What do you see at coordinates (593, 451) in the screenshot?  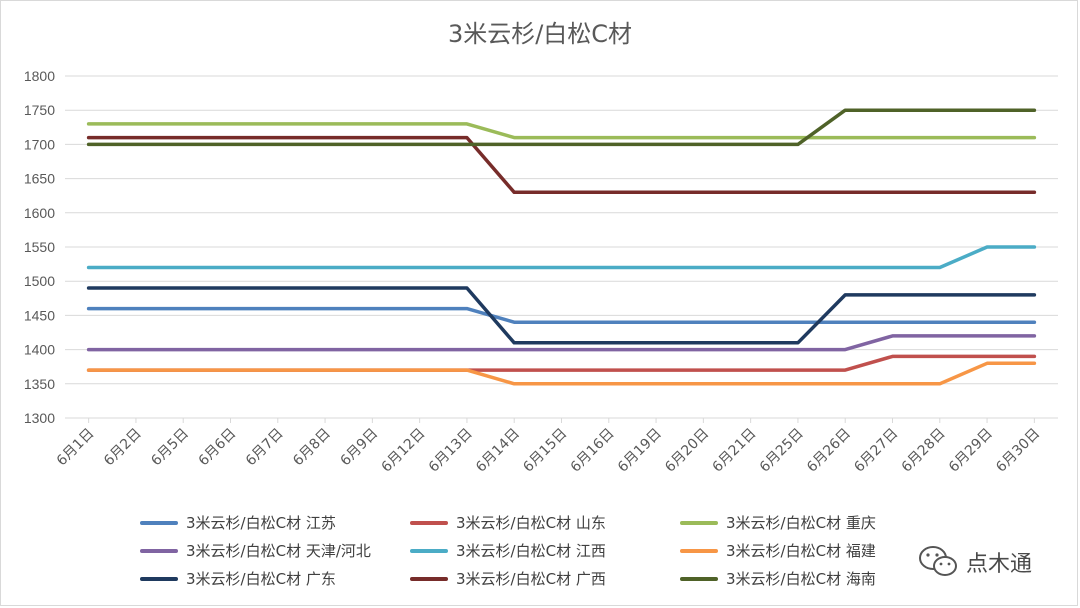 I see `x-tick-label: 6月16日` at bounding box center [593, 451].